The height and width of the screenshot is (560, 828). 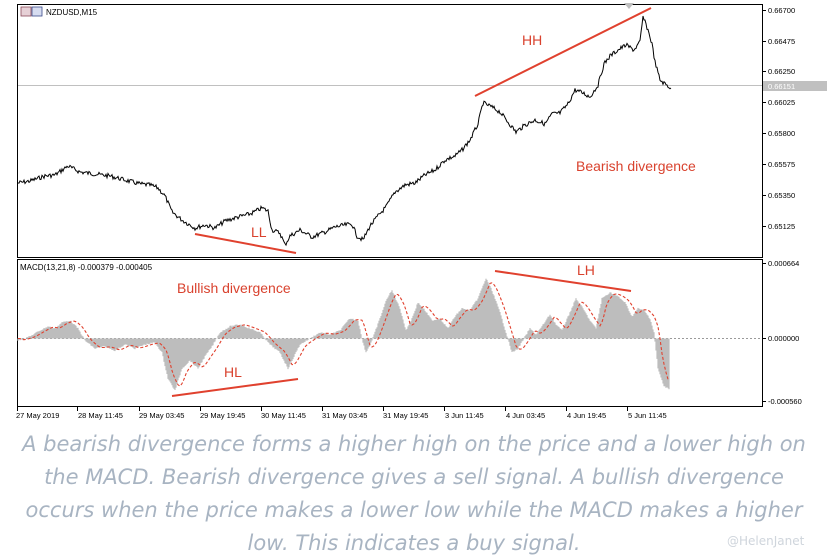 I want to click on window-icon, so click(x=31, y=11).